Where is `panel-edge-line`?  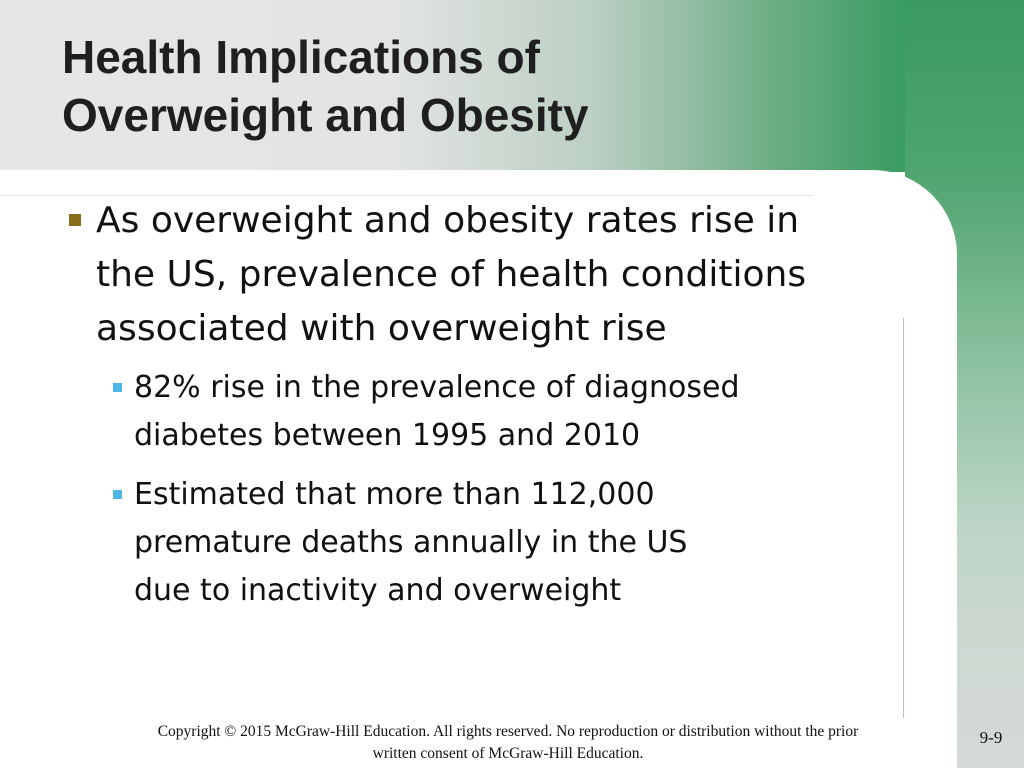
panel-edge-line is located at coordinates (903, 518).